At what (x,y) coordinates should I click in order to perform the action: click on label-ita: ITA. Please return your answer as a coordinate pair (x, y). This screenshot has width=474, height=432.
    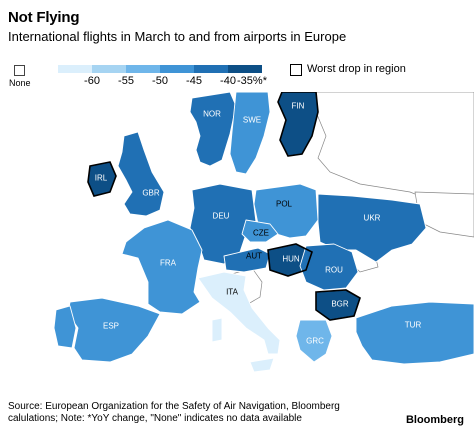
    Looking at the image, I should click on (232, 292).